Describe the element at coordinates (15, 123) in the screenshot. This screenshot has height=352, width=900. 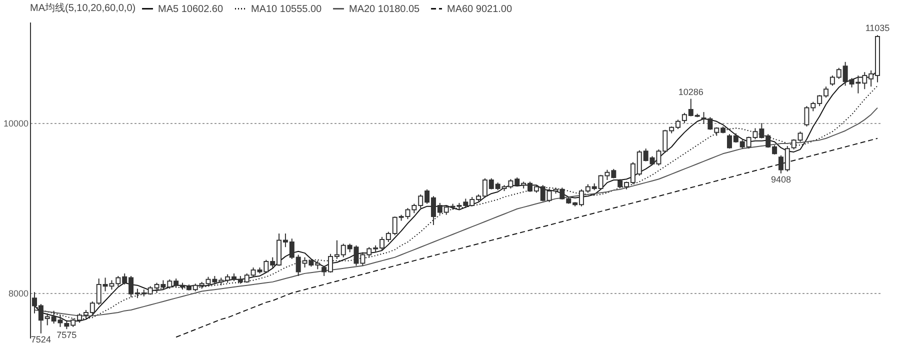
I see `y-tick-label: 10000` at that location.